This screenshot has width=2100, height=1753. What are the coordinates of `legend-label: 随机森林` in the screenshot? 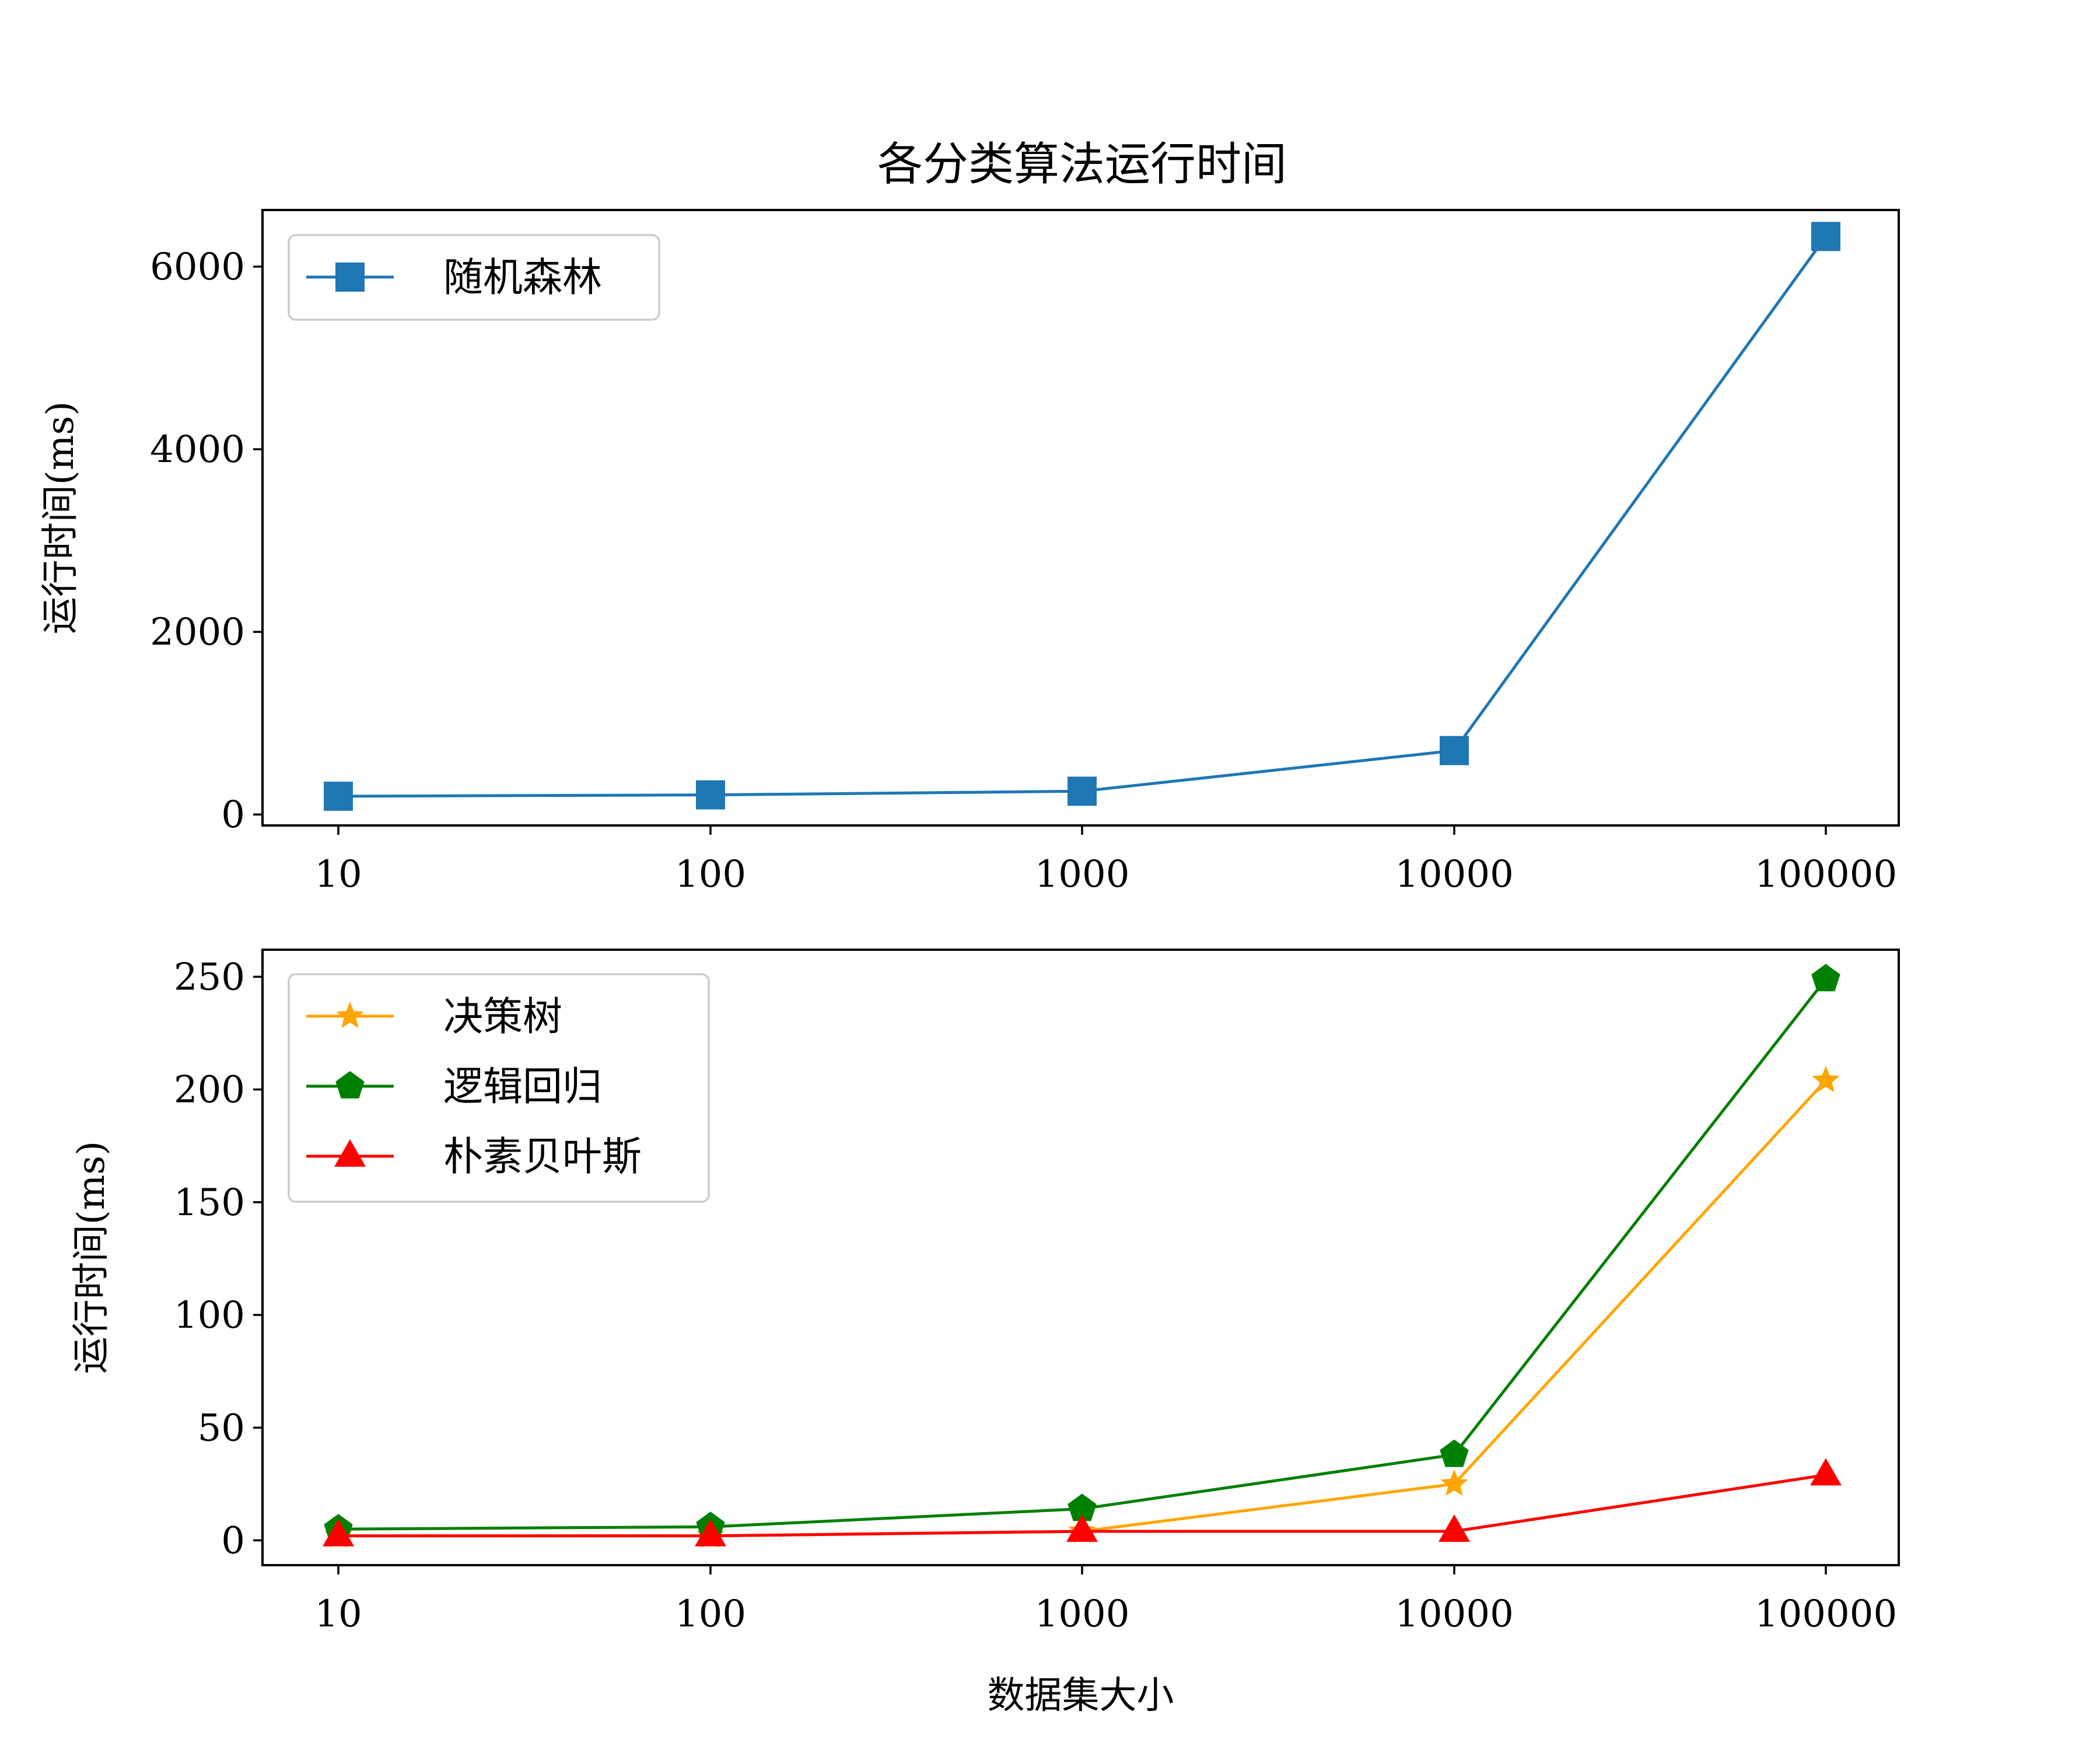 It's located at (522, 278).